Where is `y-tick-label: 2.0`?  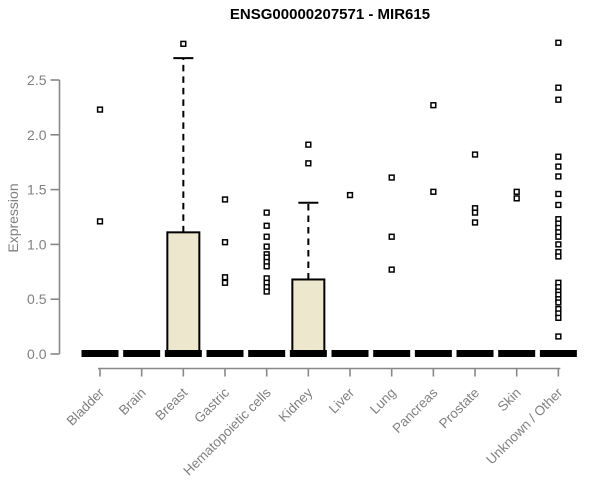 y-tick-label: 2.0 is located at coordinates (37, 135).